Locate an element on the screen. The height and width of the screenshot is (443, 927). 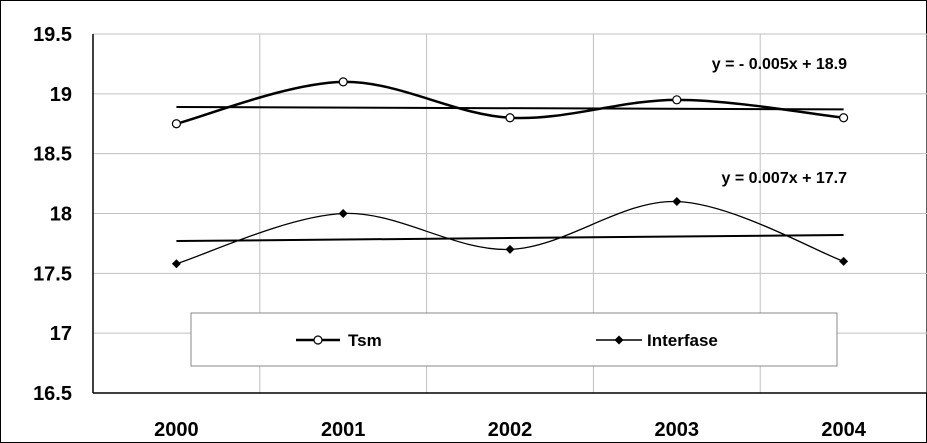
x-axis-tick-labels: 2000 2001 2002 2003 2004 is located at coordinates (510, 430).